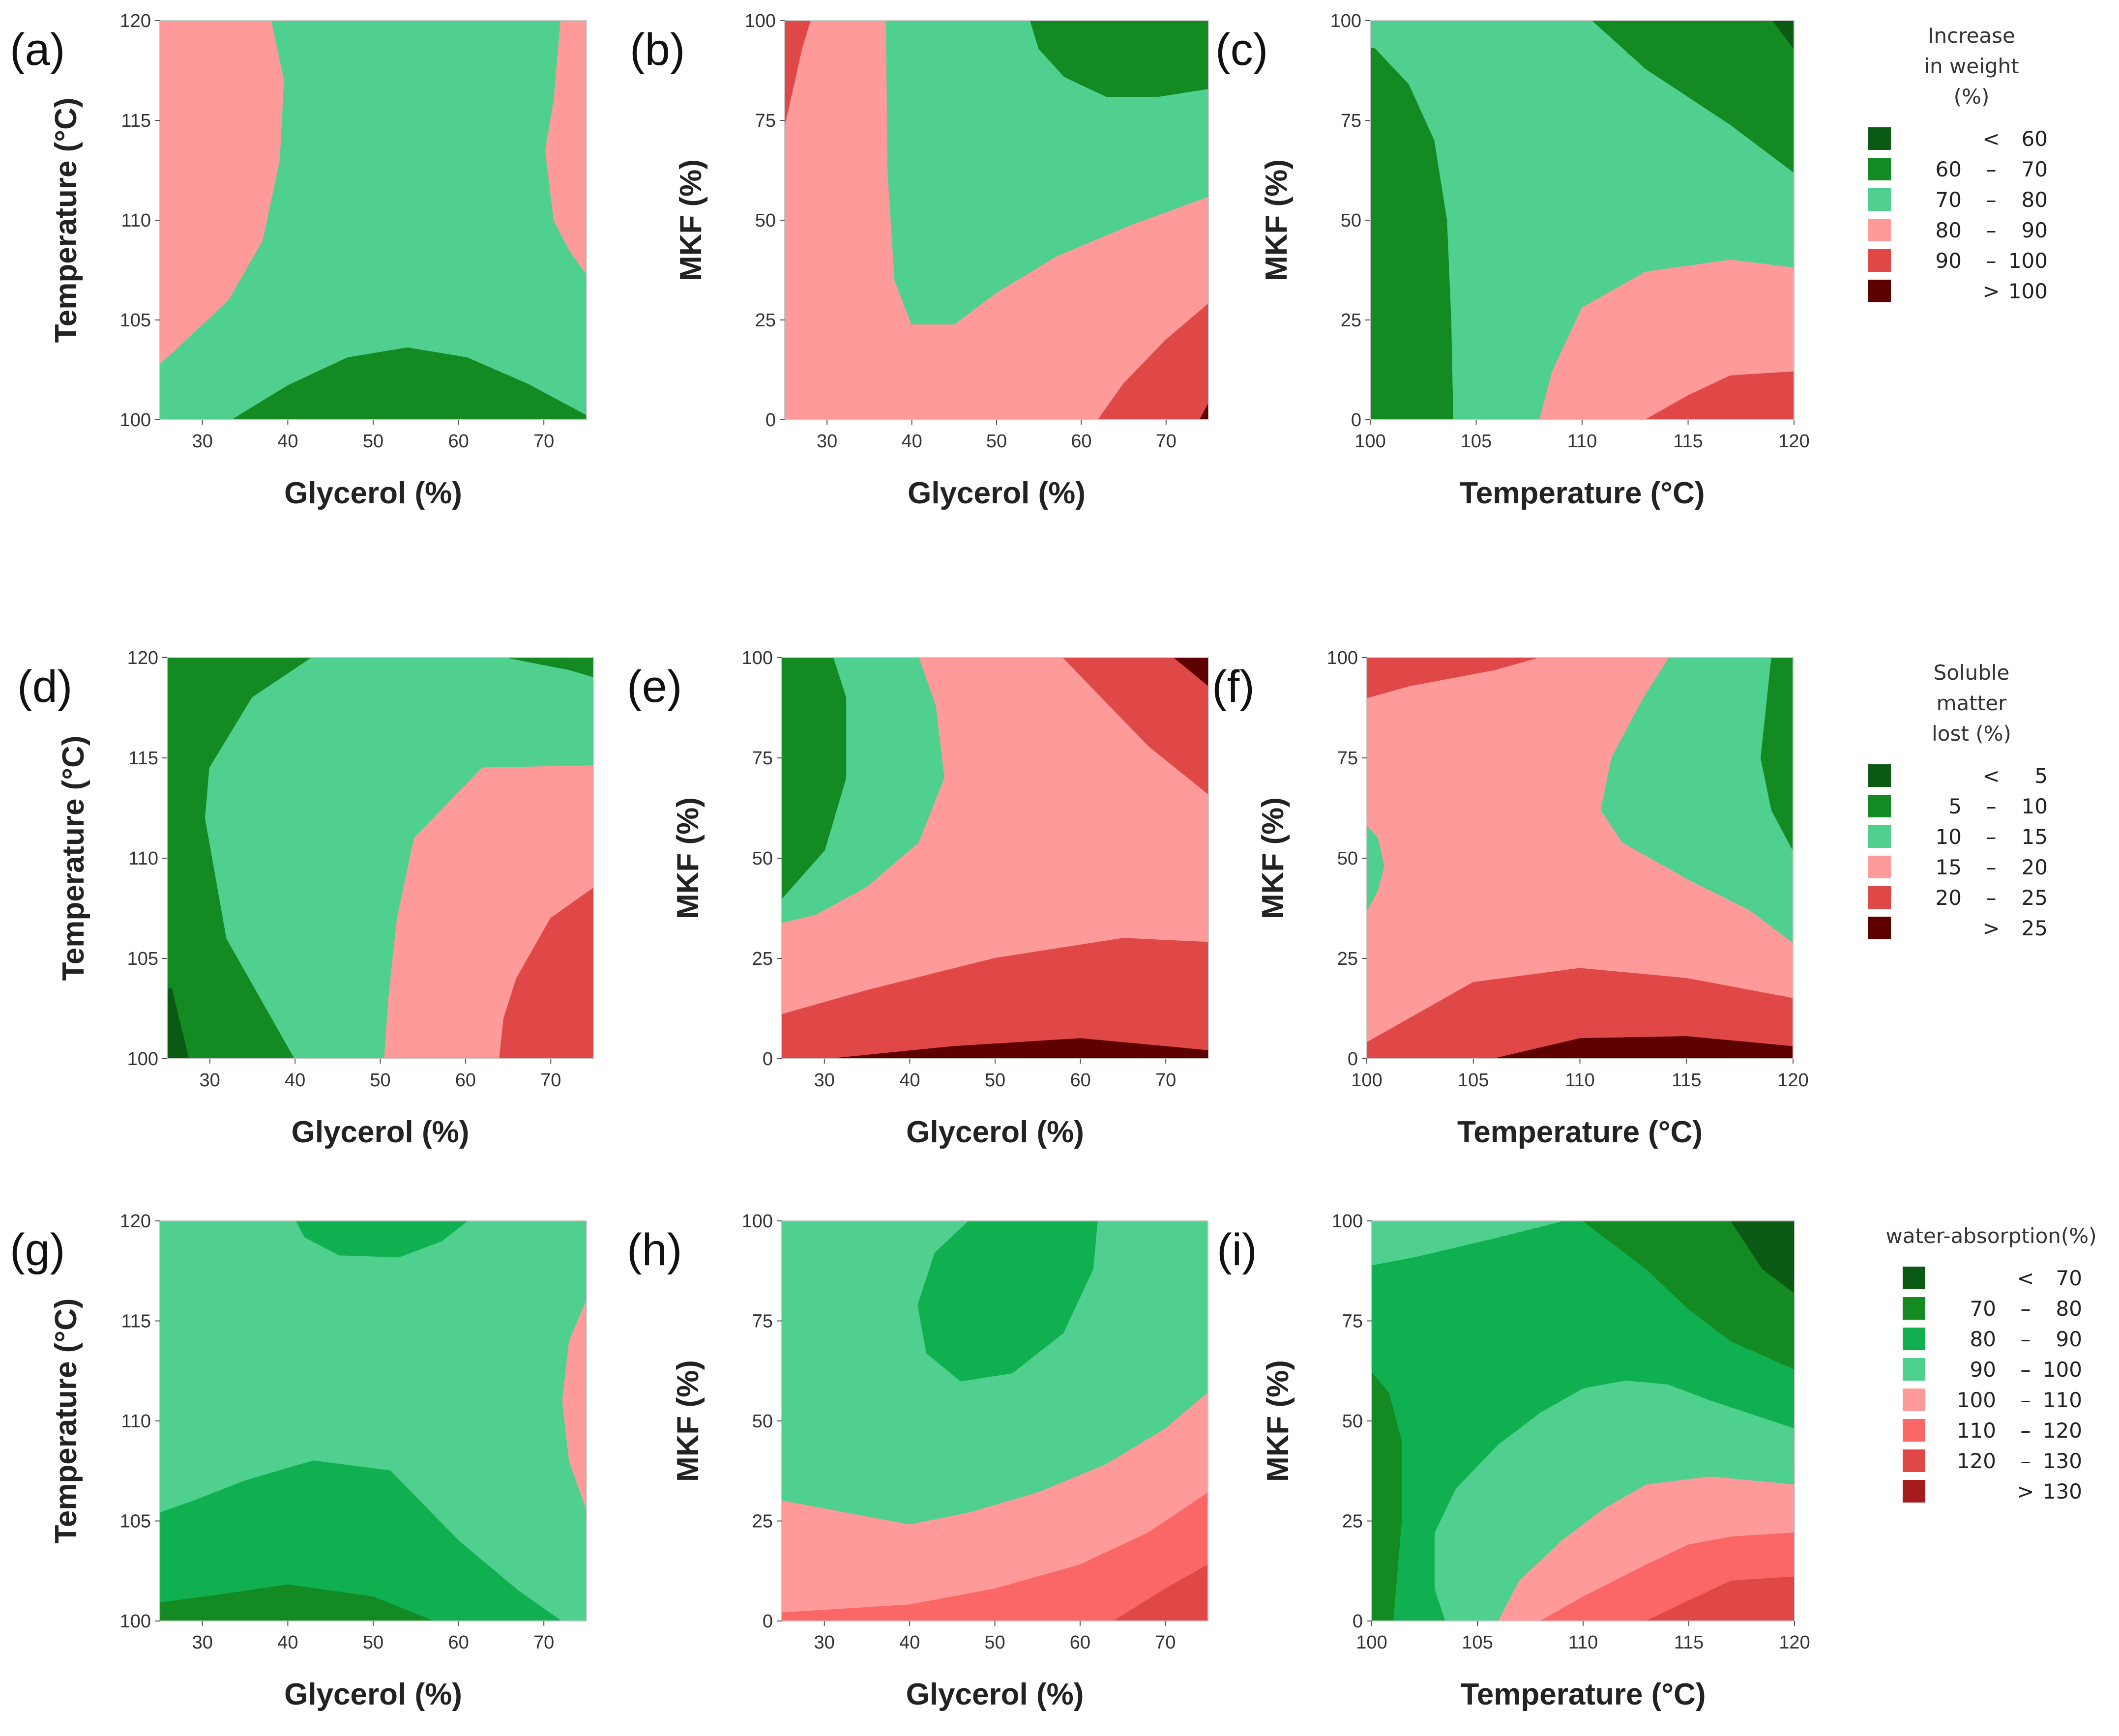  I want to click on legend-title: (%), so click(1972, 97).